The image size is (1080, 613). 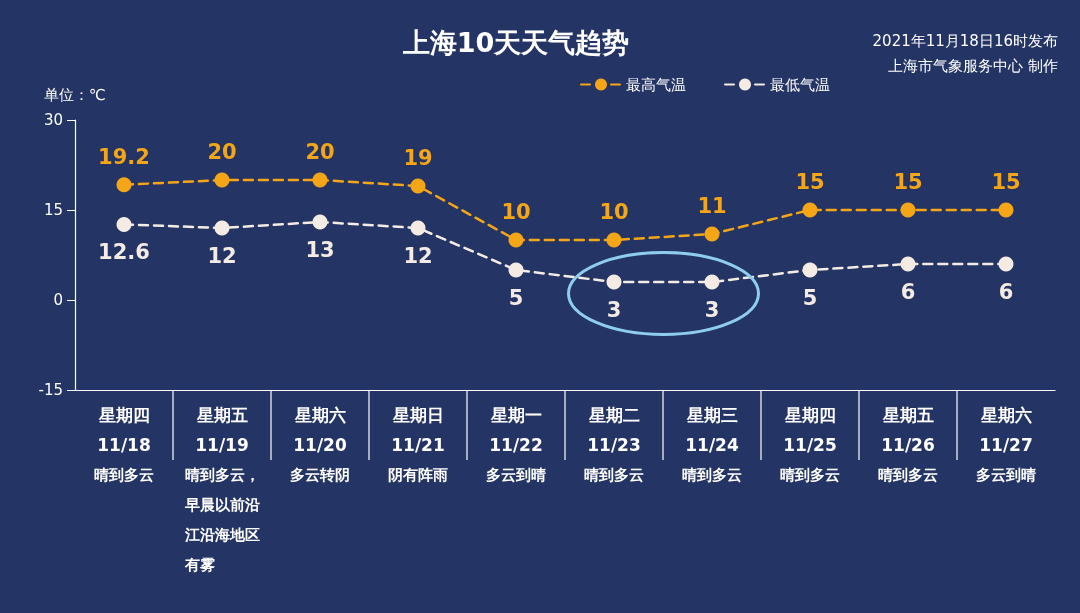 What do you see at coordinates (810, 444) in the screenshot?
I see `x-tick-label: 星期四 11/25 晴到多云` at bounding box center [810, 444].